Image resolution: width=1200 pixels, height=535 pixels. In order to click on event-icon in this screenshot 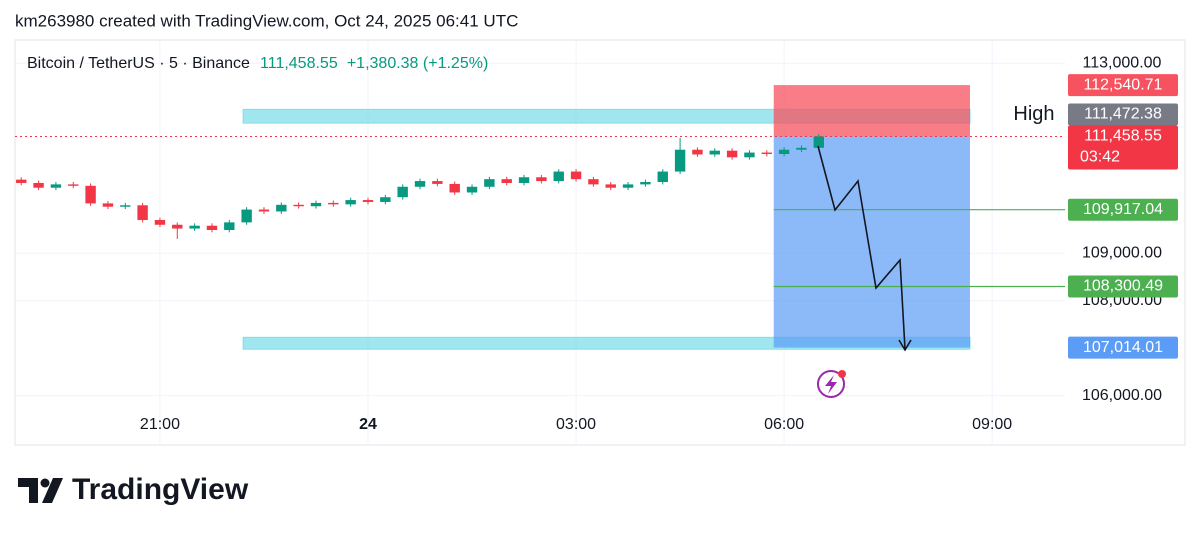, I will do `click(831, 384)`.